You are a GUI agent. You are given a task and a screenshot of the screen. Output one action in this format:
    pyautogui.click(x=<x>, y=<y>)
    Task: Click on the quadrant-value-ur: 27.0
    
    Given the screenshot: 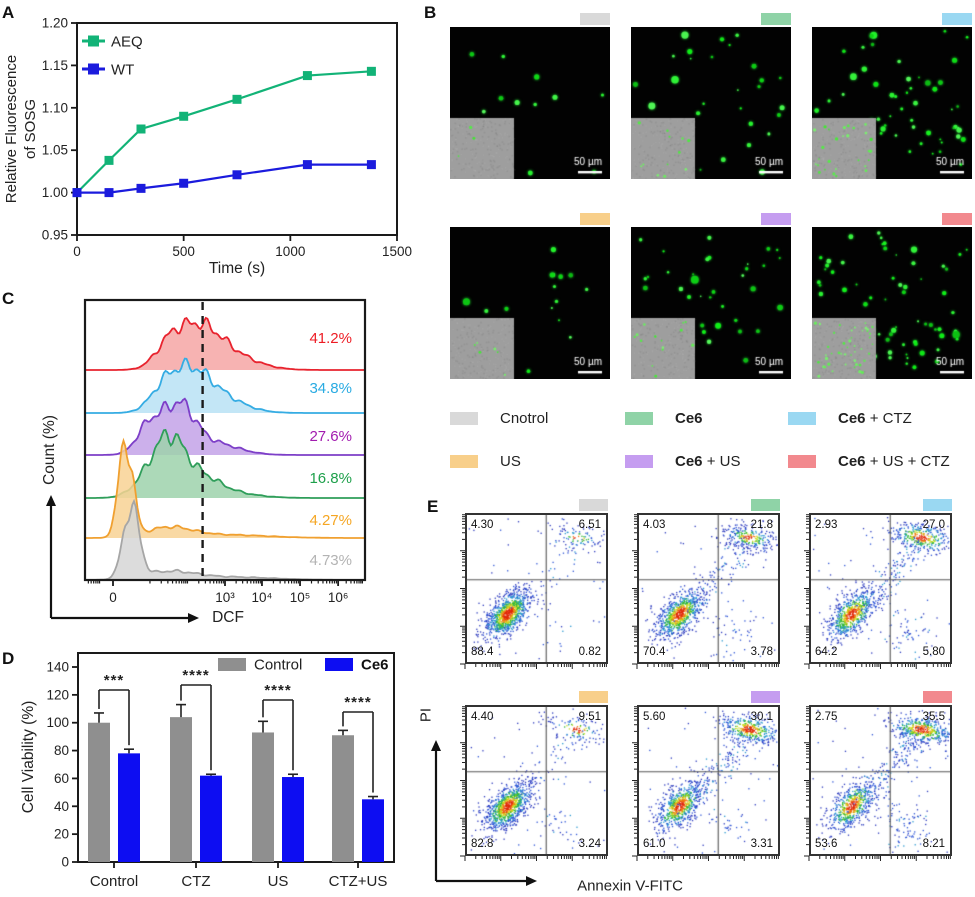 What is the action you would take?
    pyautogui.click(x=933, y=525)
    